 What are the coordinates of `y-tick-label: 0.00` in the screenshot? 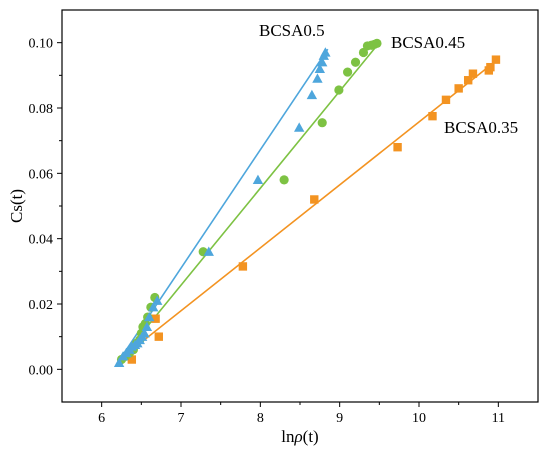 It's located at (41, 370).